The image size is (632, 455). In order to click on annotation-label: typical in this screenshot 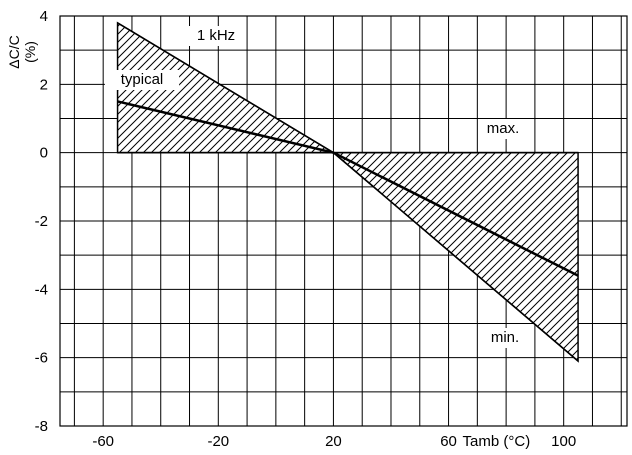, I will do `click(142, 79)`.